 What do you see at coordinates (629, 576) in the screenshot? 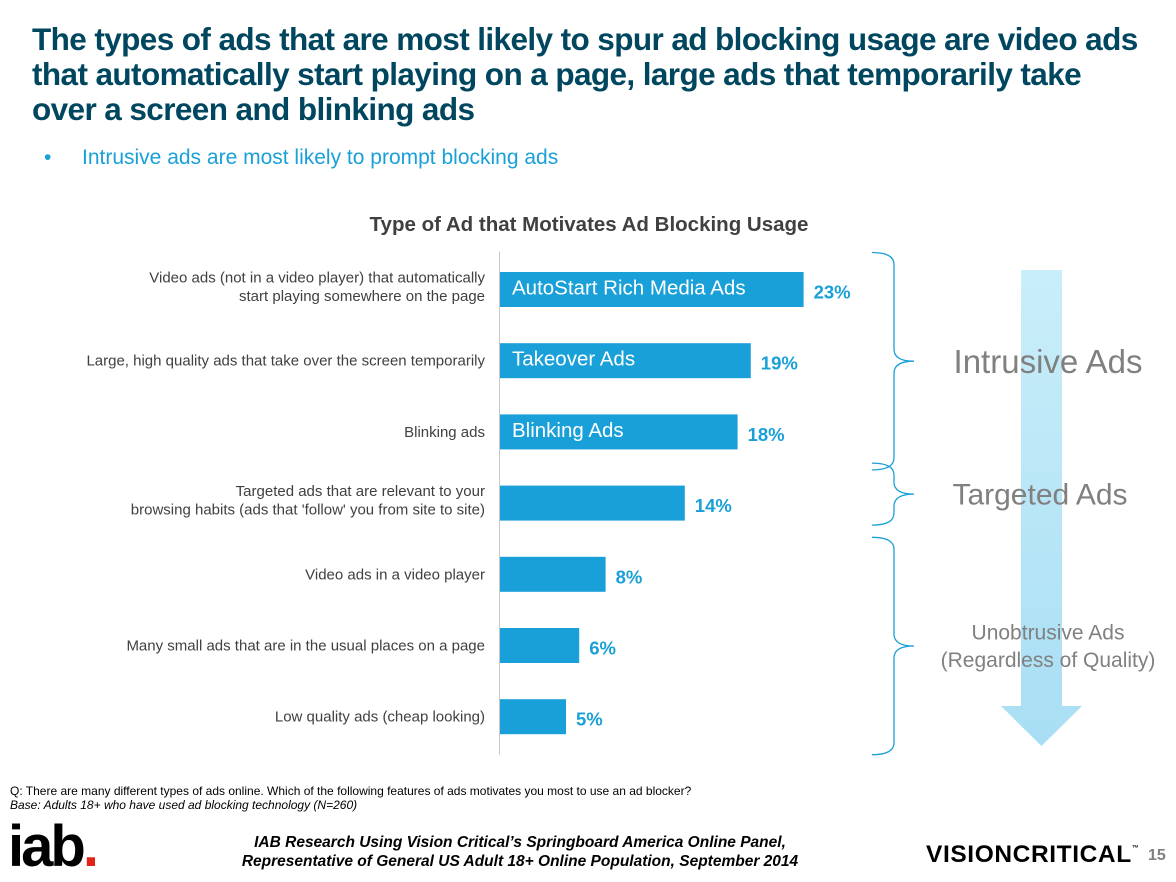
I see `value-label: 8%` at bounding box center [629, 576].